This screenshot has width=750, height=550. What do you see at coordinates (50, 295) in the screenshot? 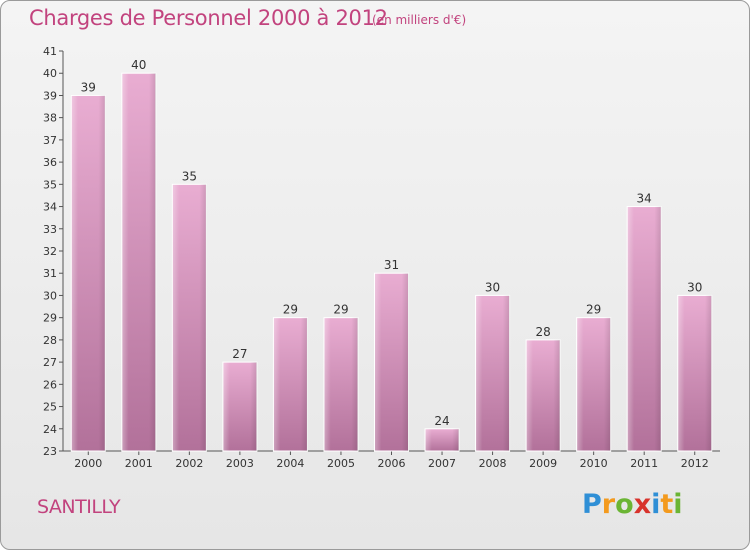
I see `y-tick-label: 30` at bounding box center [50, 295].